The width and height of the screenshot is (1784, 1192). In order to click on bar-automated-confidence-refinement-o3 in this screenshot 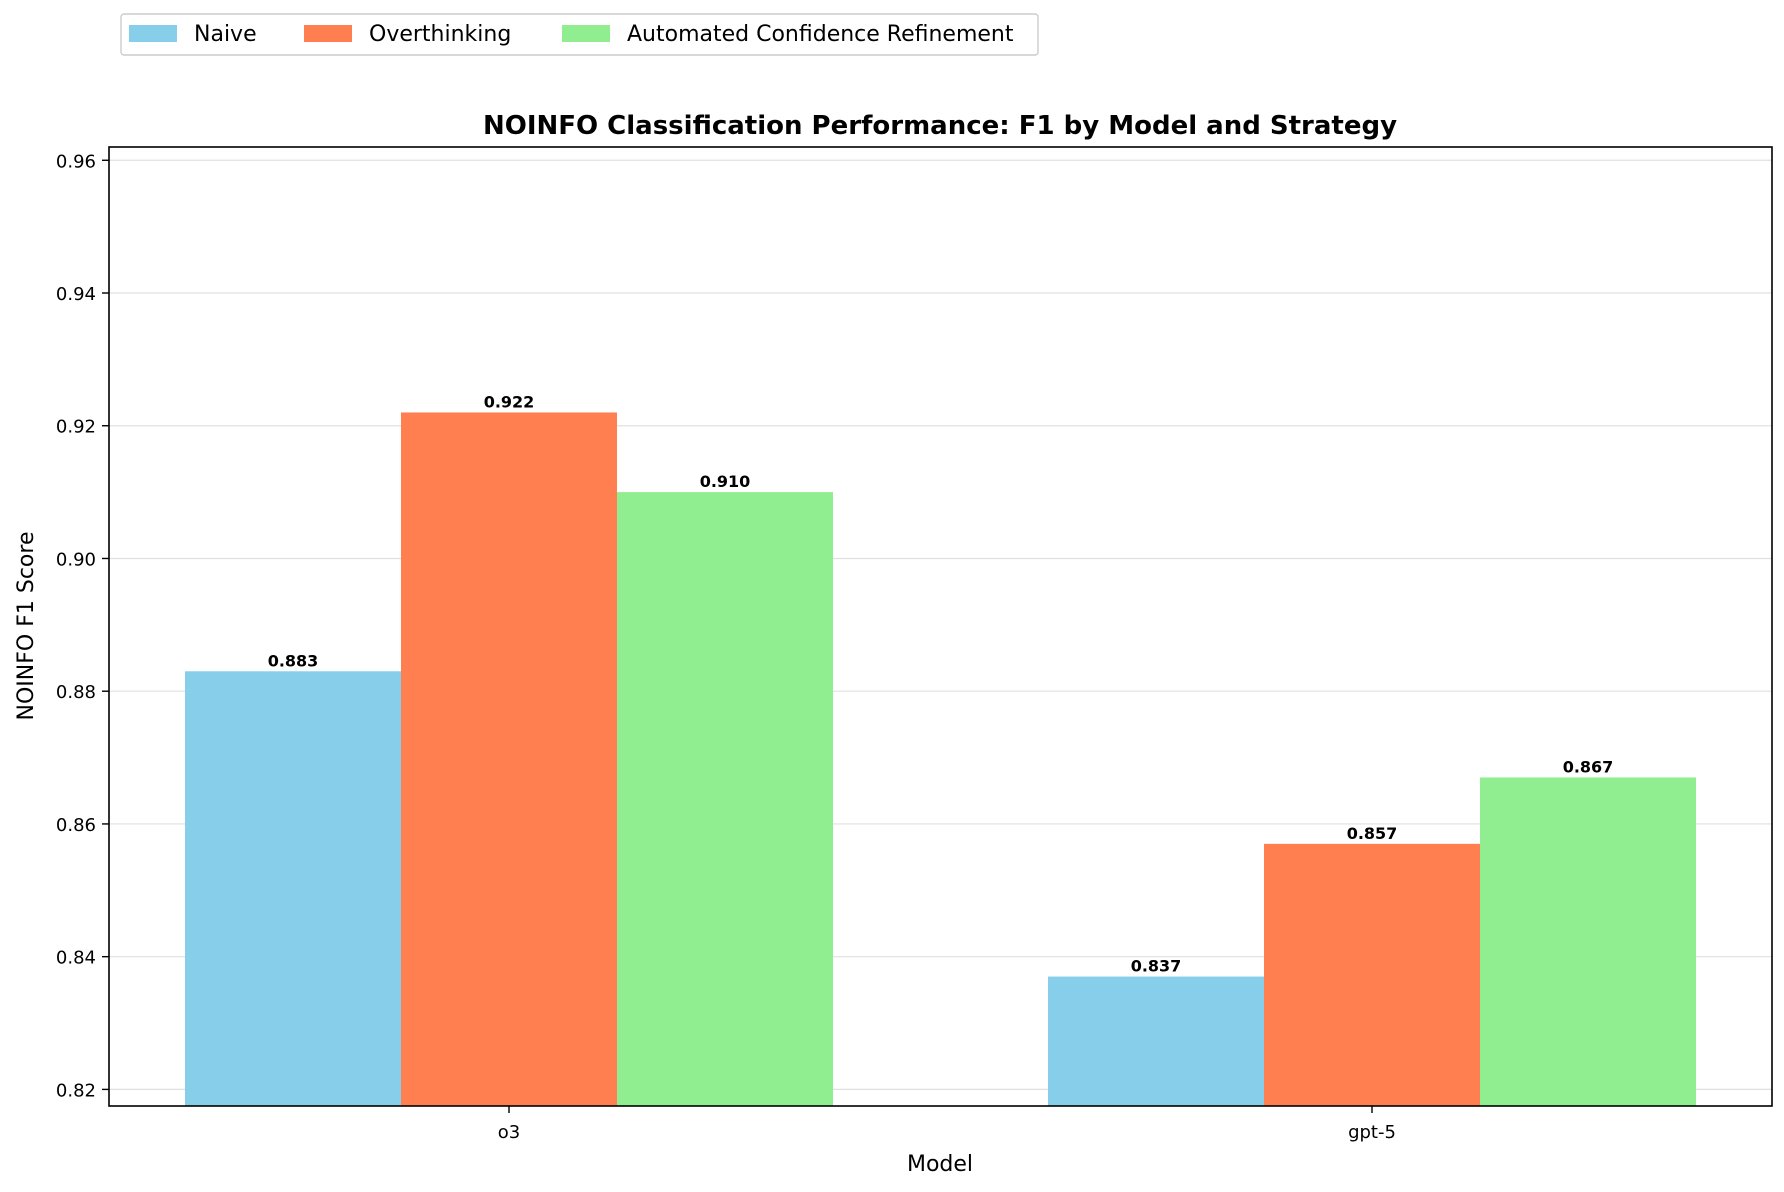, I will do `click(725, 799)`.